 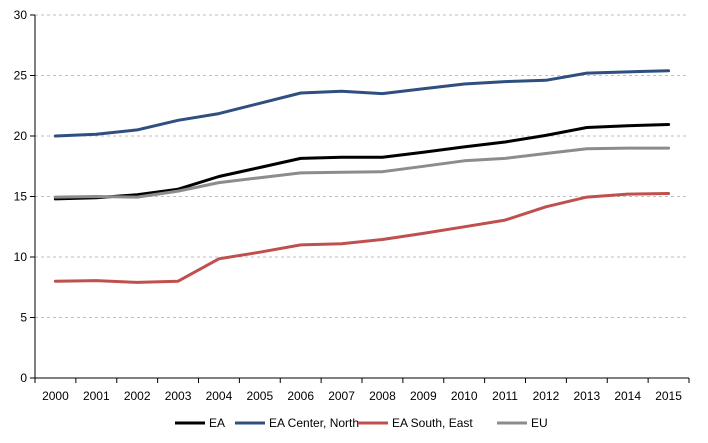 What do you see at coordinates (361, 423) in the screenshot?
I see `legend: EA EA Center, North EA South, East EU` at bounding box center [361, 423].